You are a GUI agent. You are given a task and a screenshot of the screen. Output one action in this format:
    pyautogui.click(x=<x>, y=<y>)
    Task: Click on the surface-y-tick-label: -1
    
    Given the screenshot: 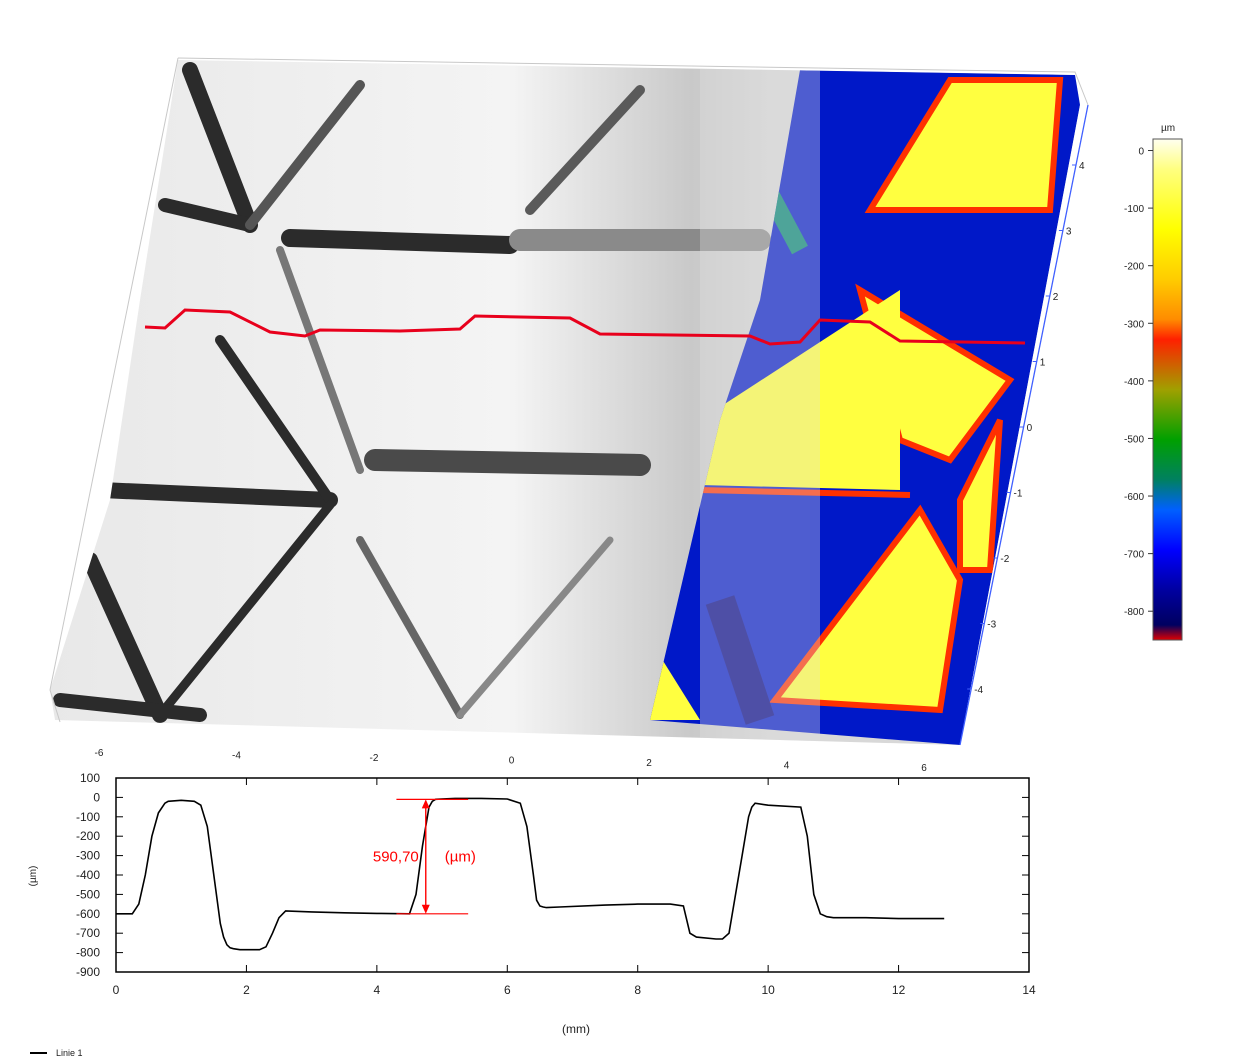 What is the action you would take?
    pyautogui.click(x=1018, y=494)
    